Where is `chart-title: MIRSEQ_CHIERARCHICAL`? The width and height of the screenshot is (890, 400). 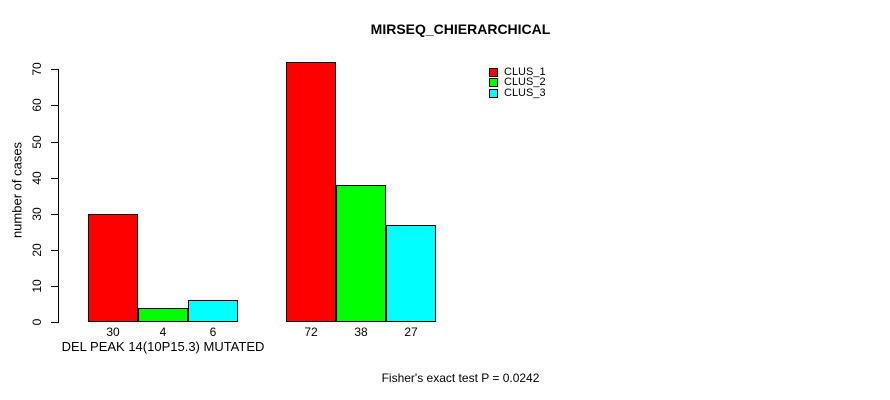 chart-title: MIRSEQ_CHIERARCHICAL is located at coordinates (460, 29).